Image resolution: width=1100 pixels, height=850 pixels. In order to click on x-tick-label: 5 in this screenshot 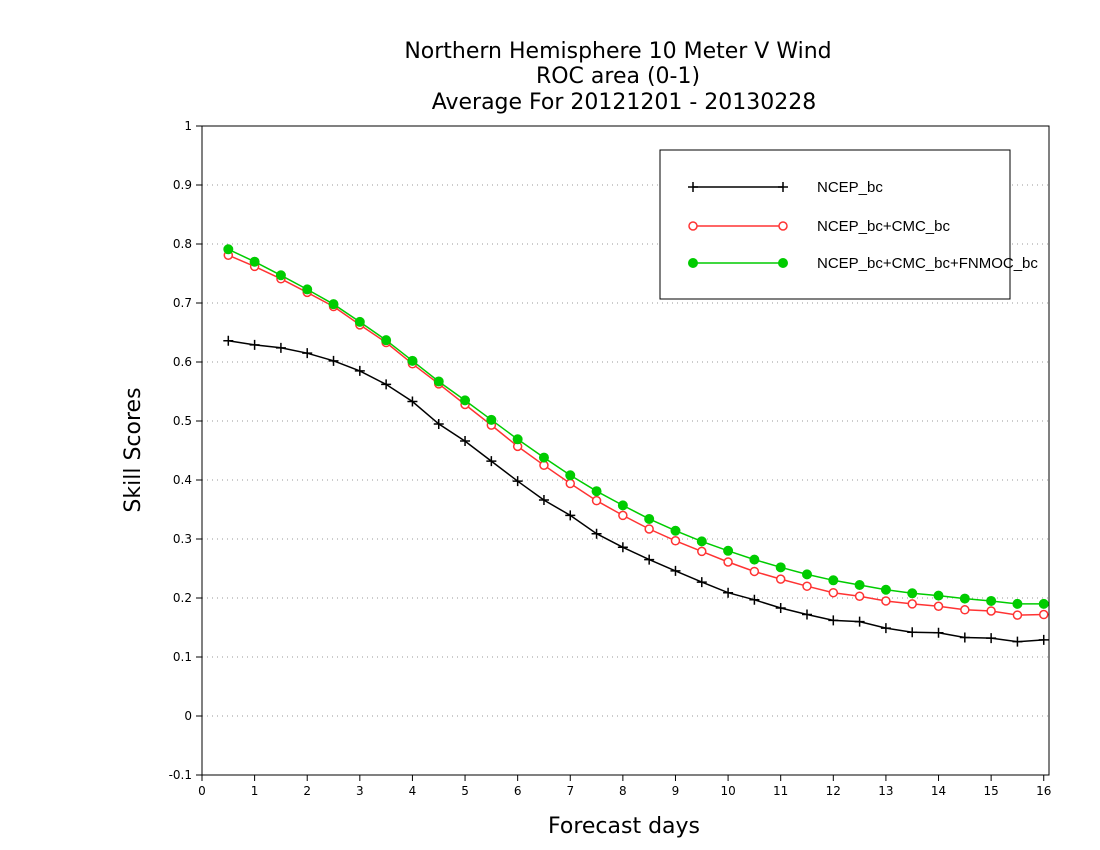, I will do `click(465, 791)`.